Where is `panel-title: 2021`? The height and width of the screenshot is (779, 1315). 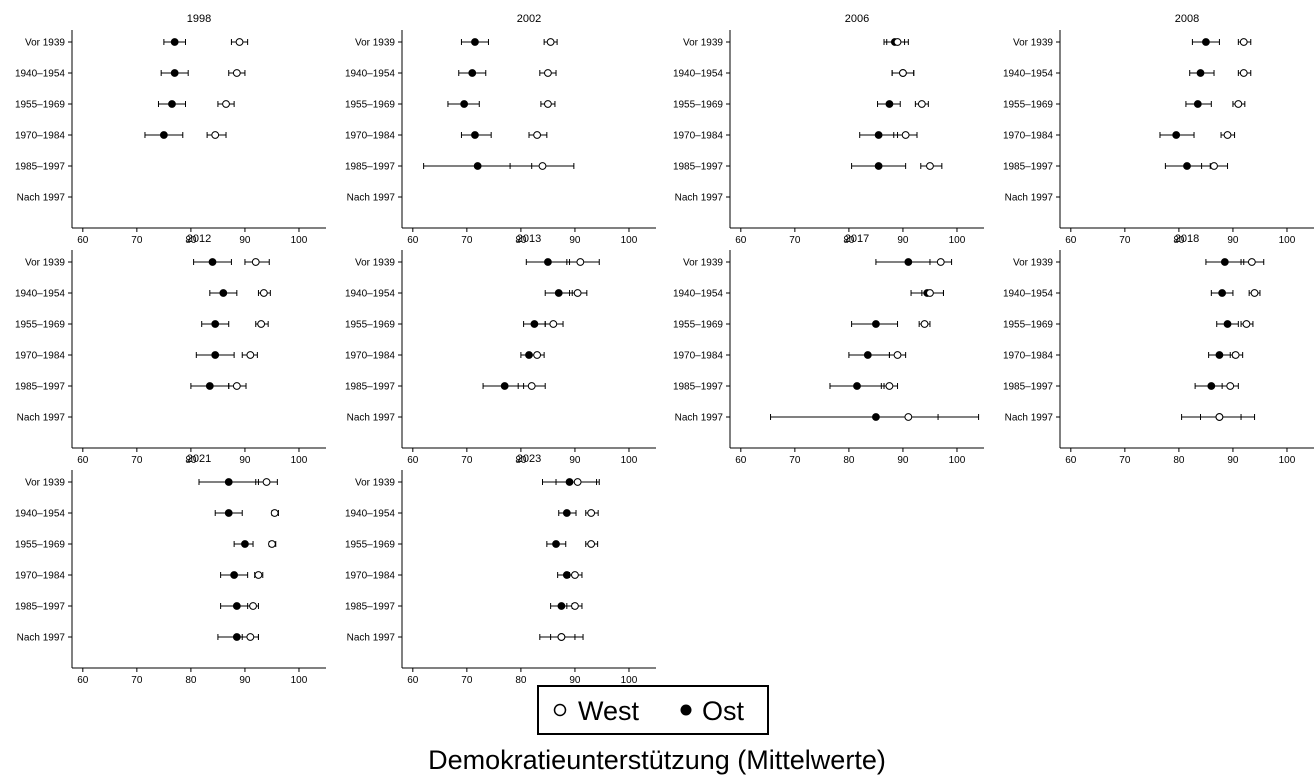
panel-title: 2021 is located at coordinates (199, 459).